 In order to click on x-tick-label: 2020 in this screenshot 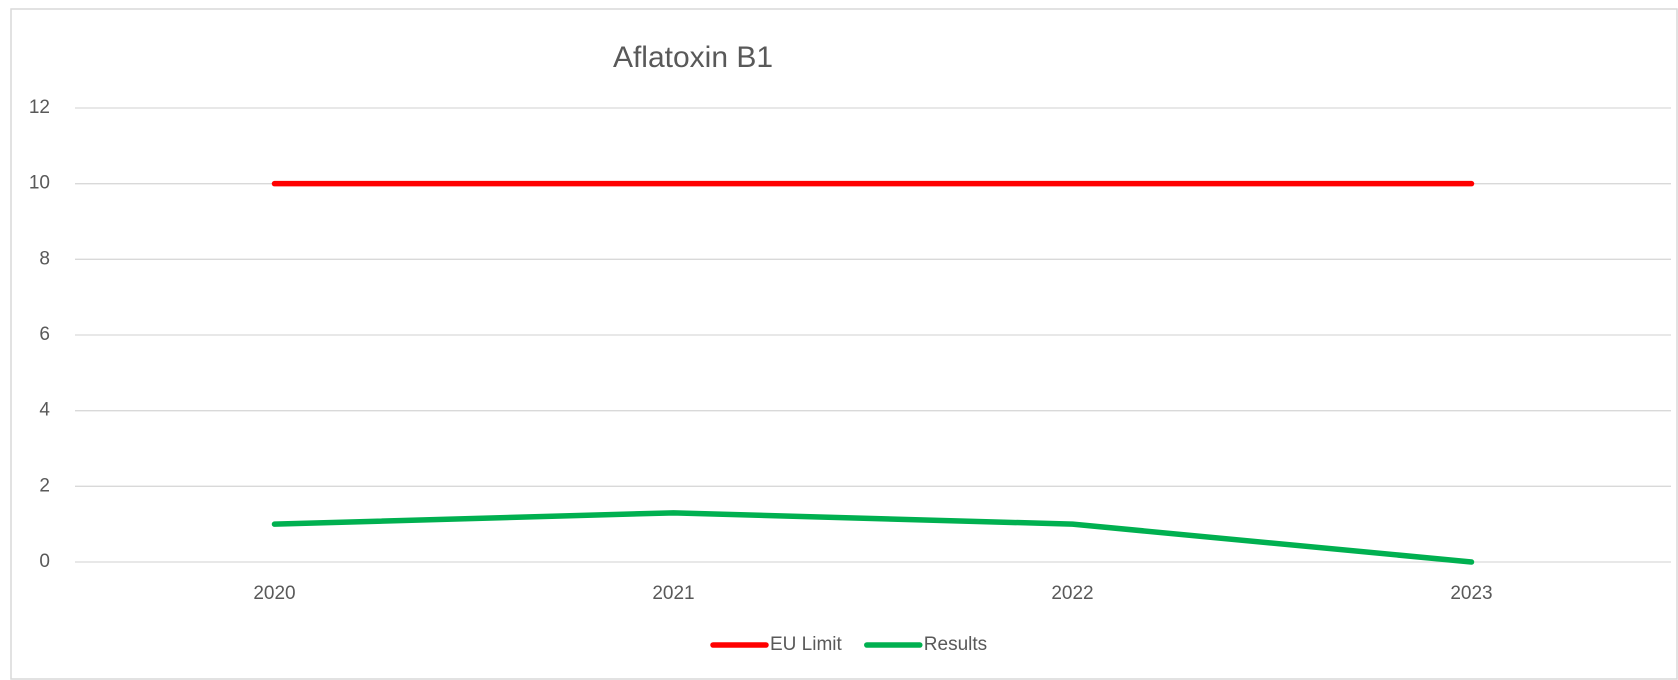, I will do `click(274, 593)`.